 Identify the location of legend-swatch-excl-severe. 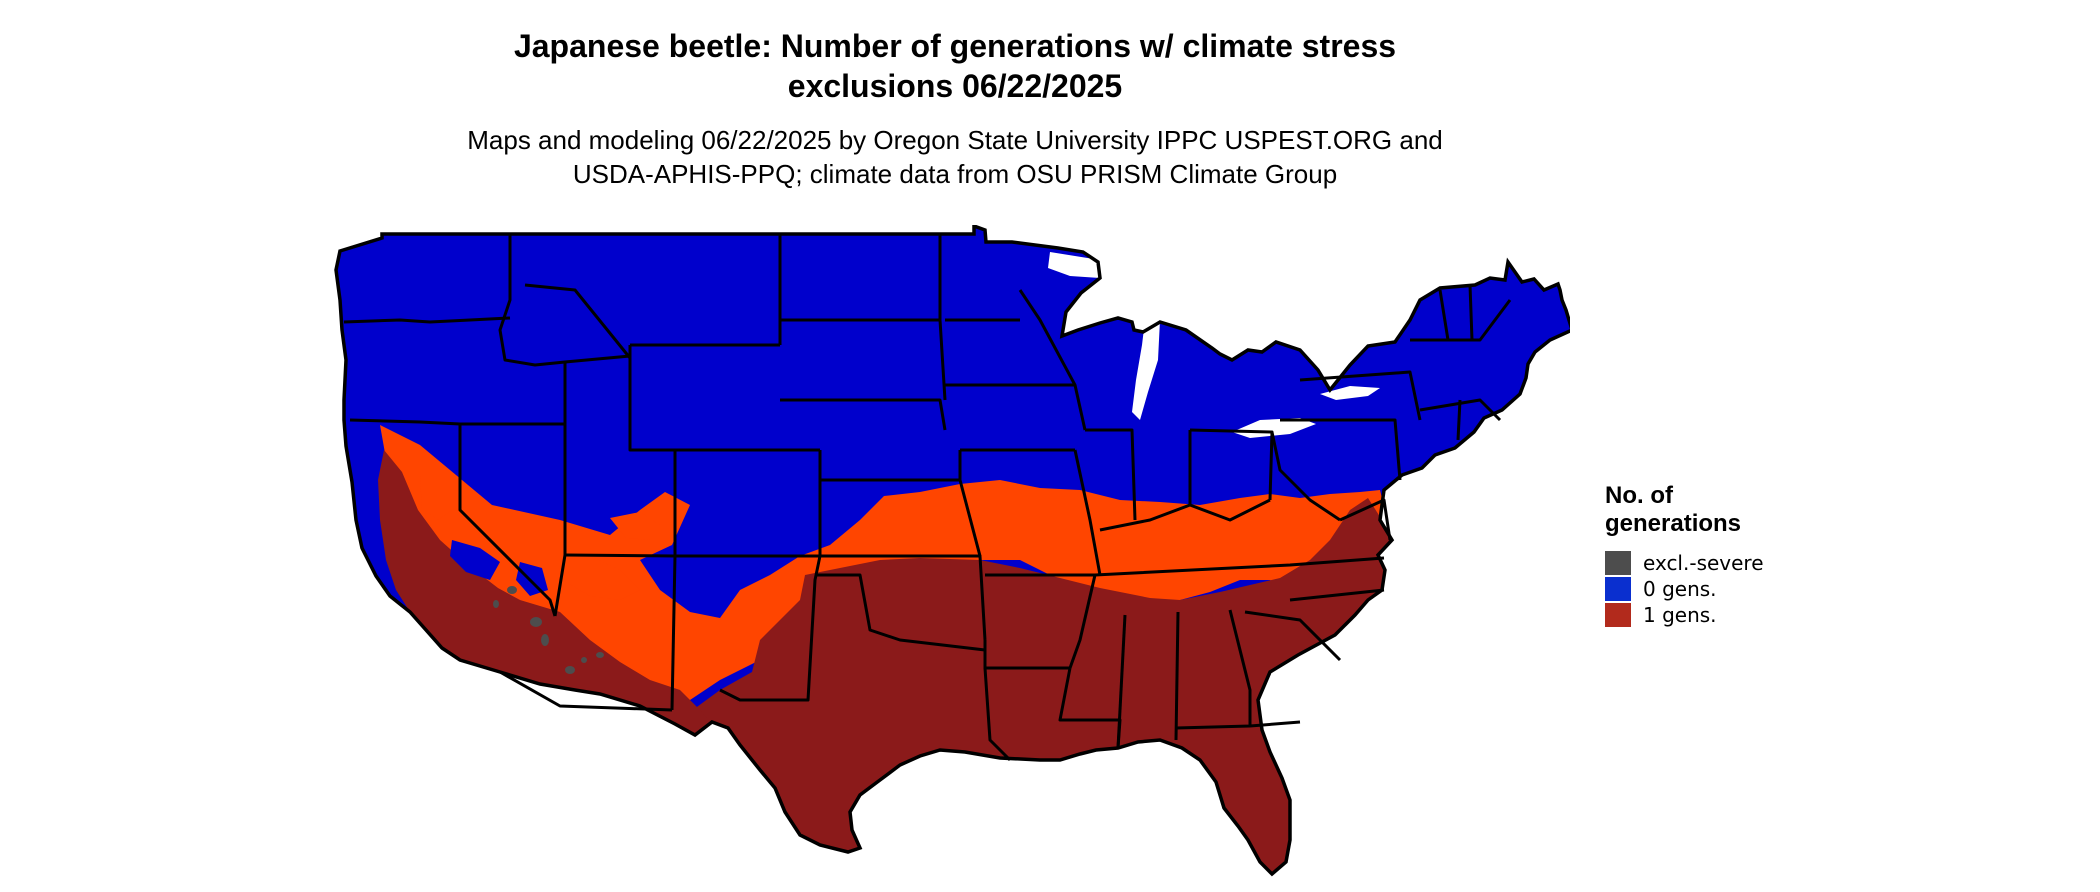
(1618, 563).